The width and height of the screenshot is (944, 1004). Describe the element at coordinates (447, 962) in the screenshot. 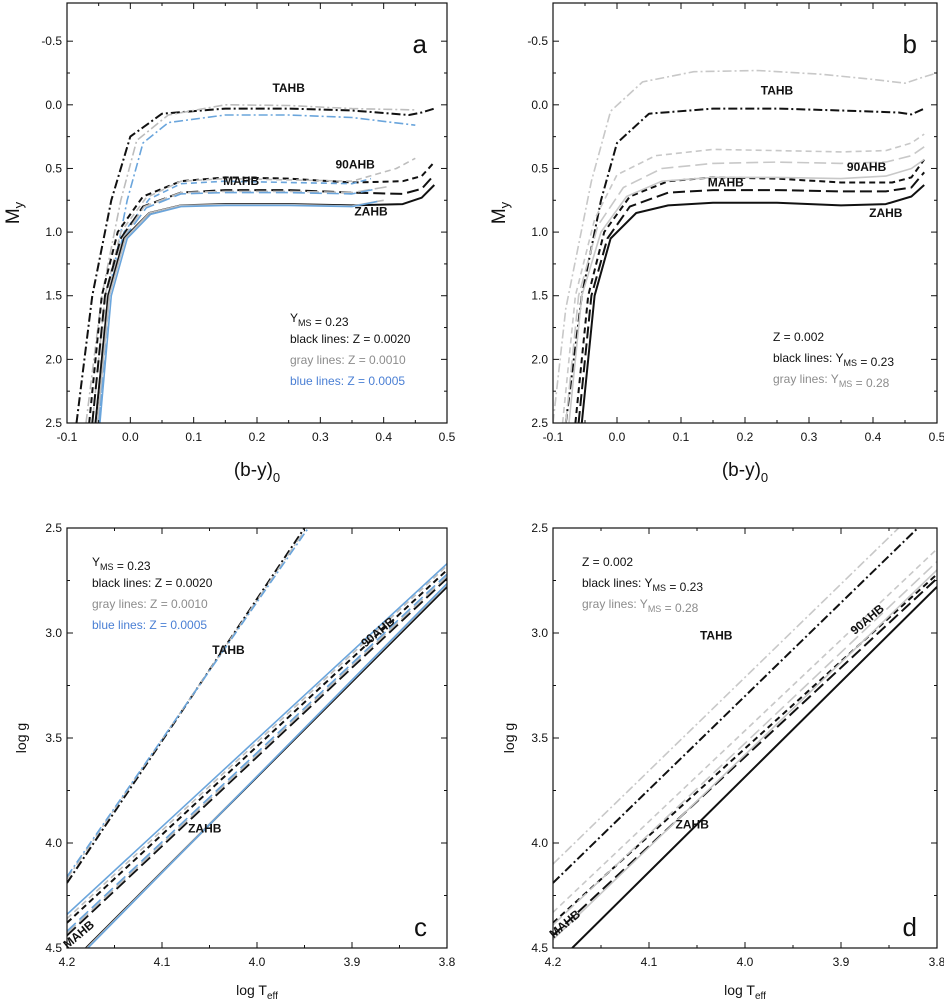

I see `x-tick-label: 3.8` at that location.